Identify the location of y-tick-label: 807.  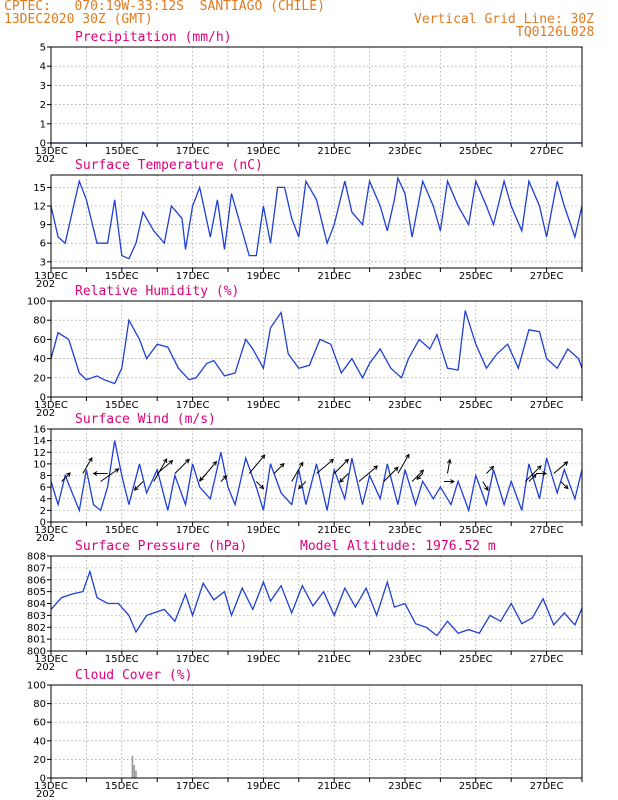
(36, 568).